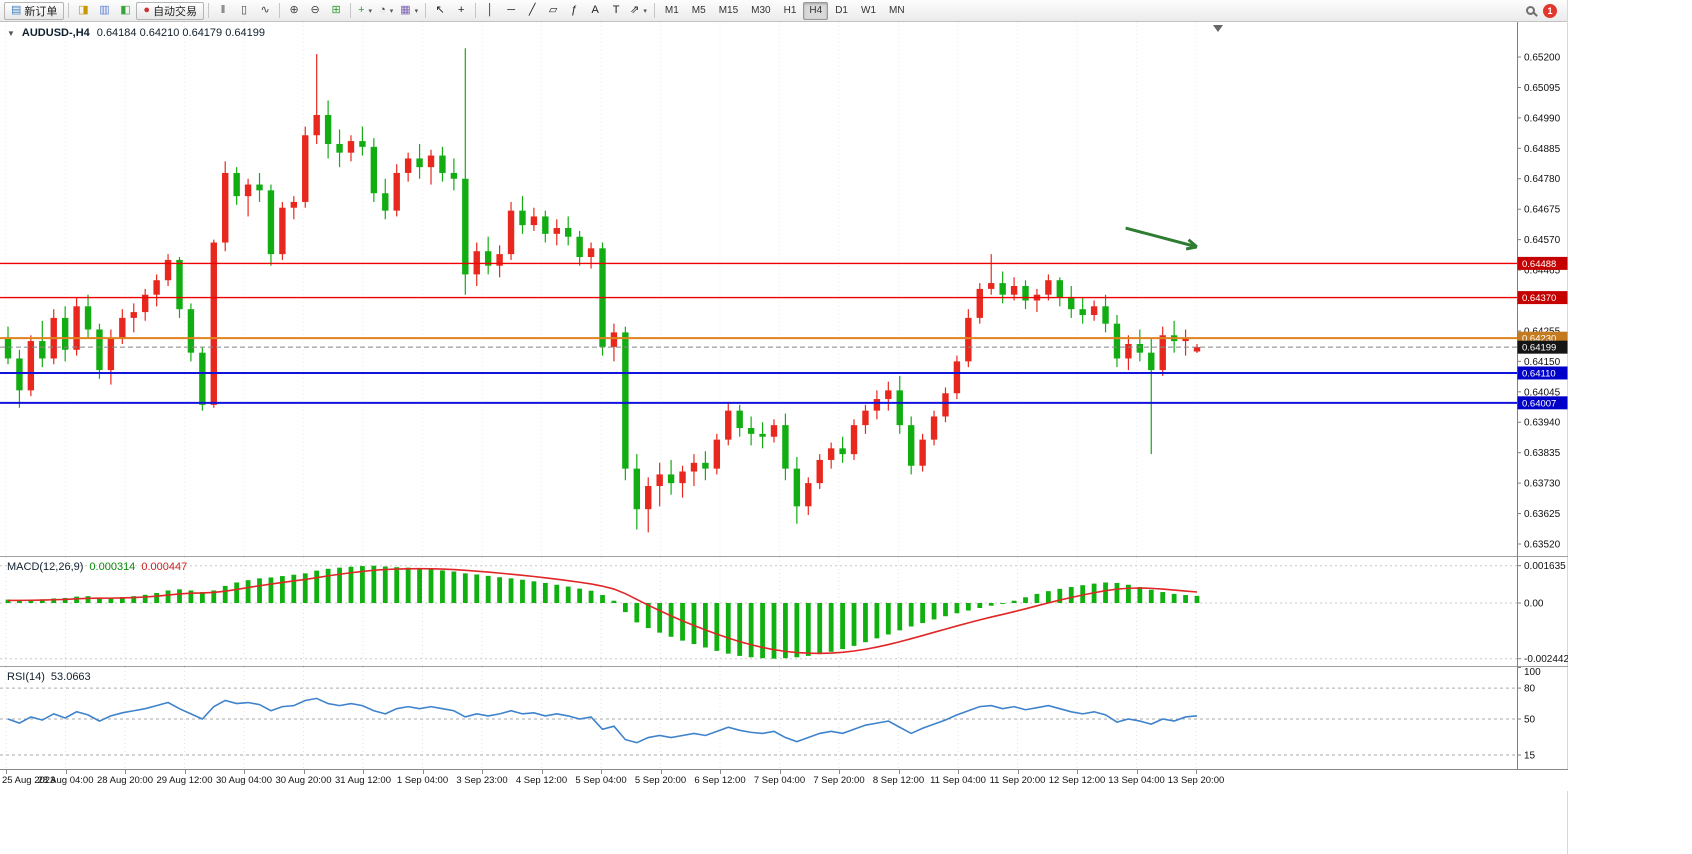 The height and width of the screenshot is (854, 1692). I want to click on new-order-button: ▤ 新订单, so click(34, 10).